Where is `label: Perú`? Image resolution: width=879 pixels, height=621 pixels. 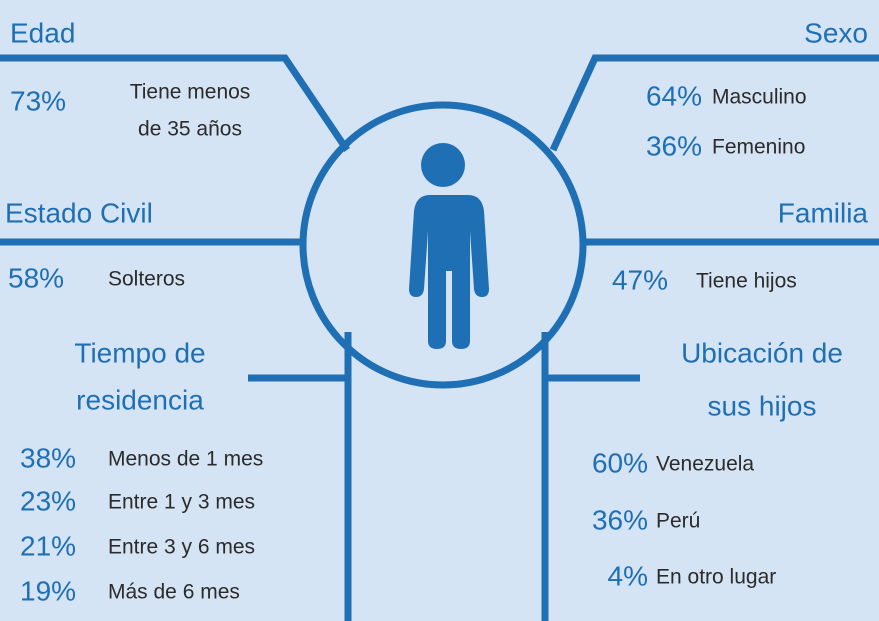 label: Perú is located at coordinates (678, 521).